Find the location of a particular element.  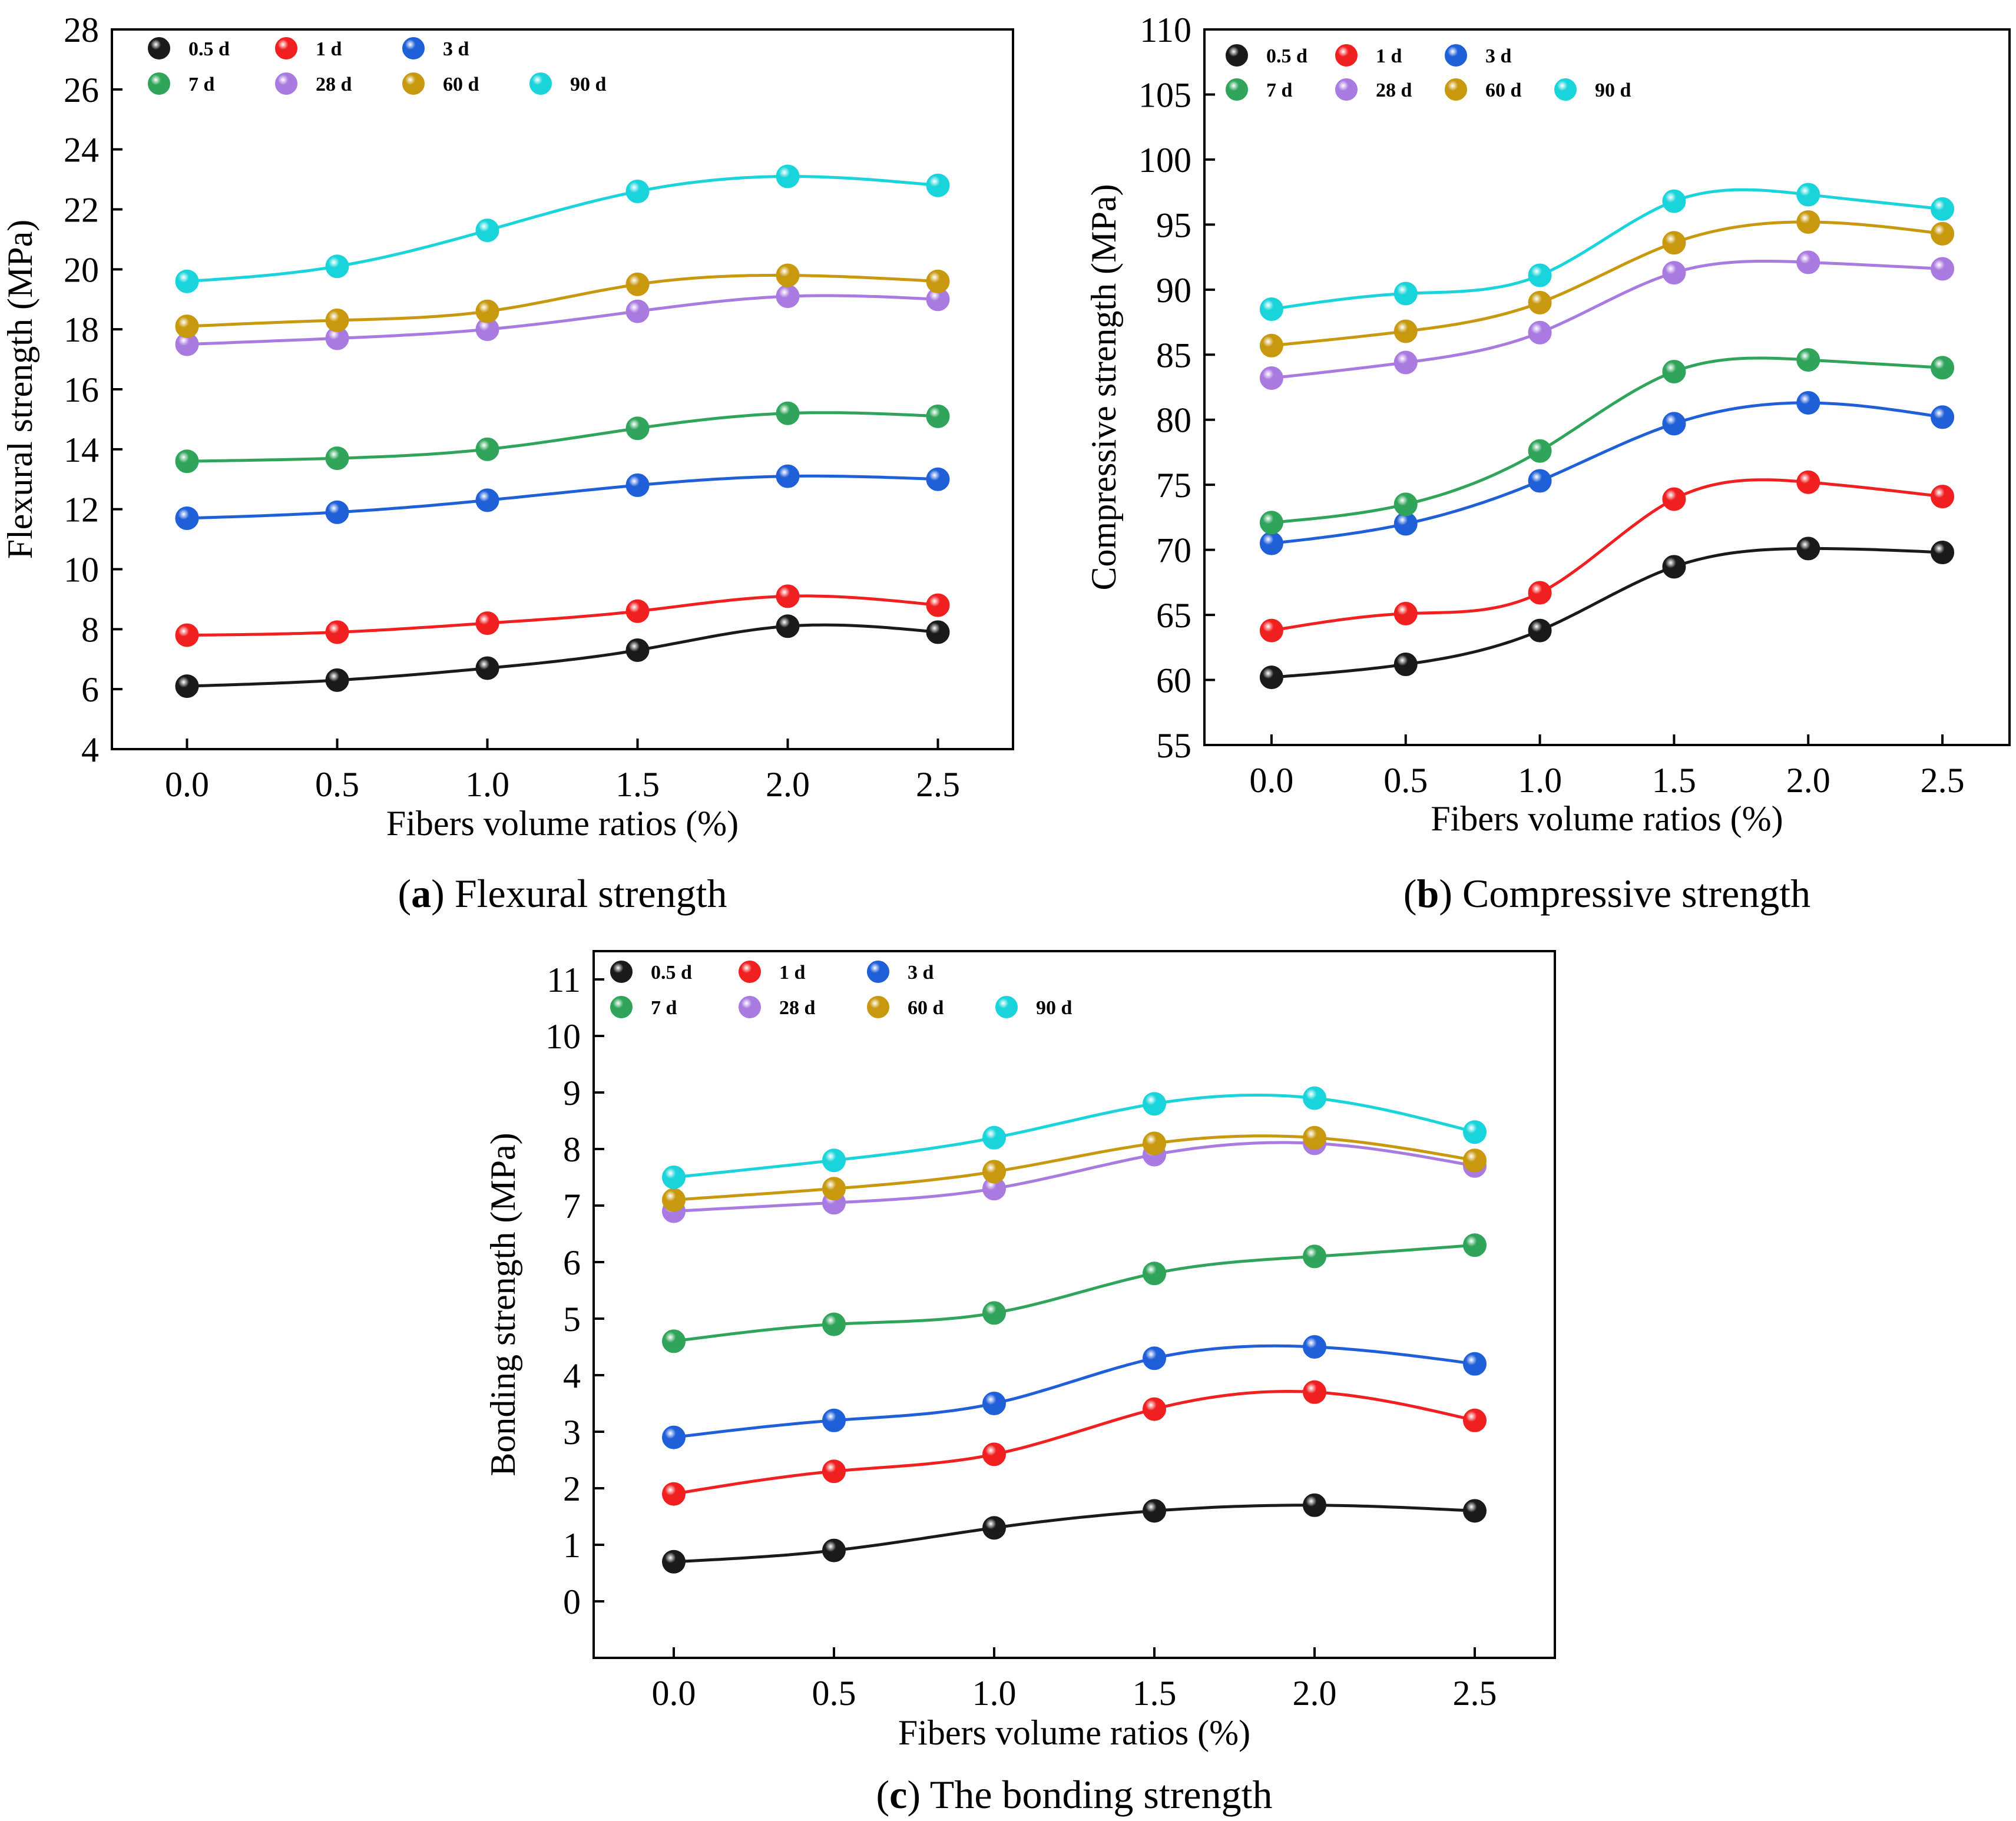

y-axis-label: Flexural strength (MPa) is located at coordinates (20, 389).